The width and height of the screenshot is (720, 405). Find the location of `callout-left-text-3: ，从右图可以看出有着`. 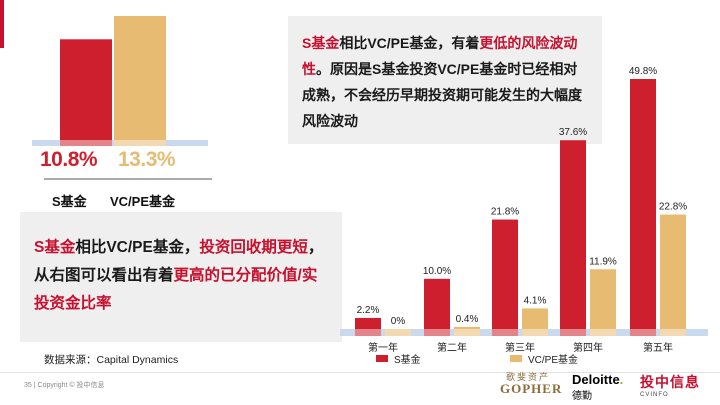

callout-left-text-3: ，从右图可以看出有着 is located at coordinates (179, 261).